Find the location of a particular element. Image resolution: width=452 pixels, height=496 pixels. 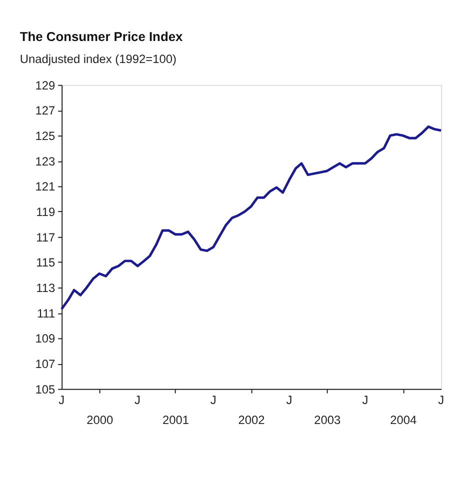

y-tick-label: 111 is located at coordinates (46, 313).